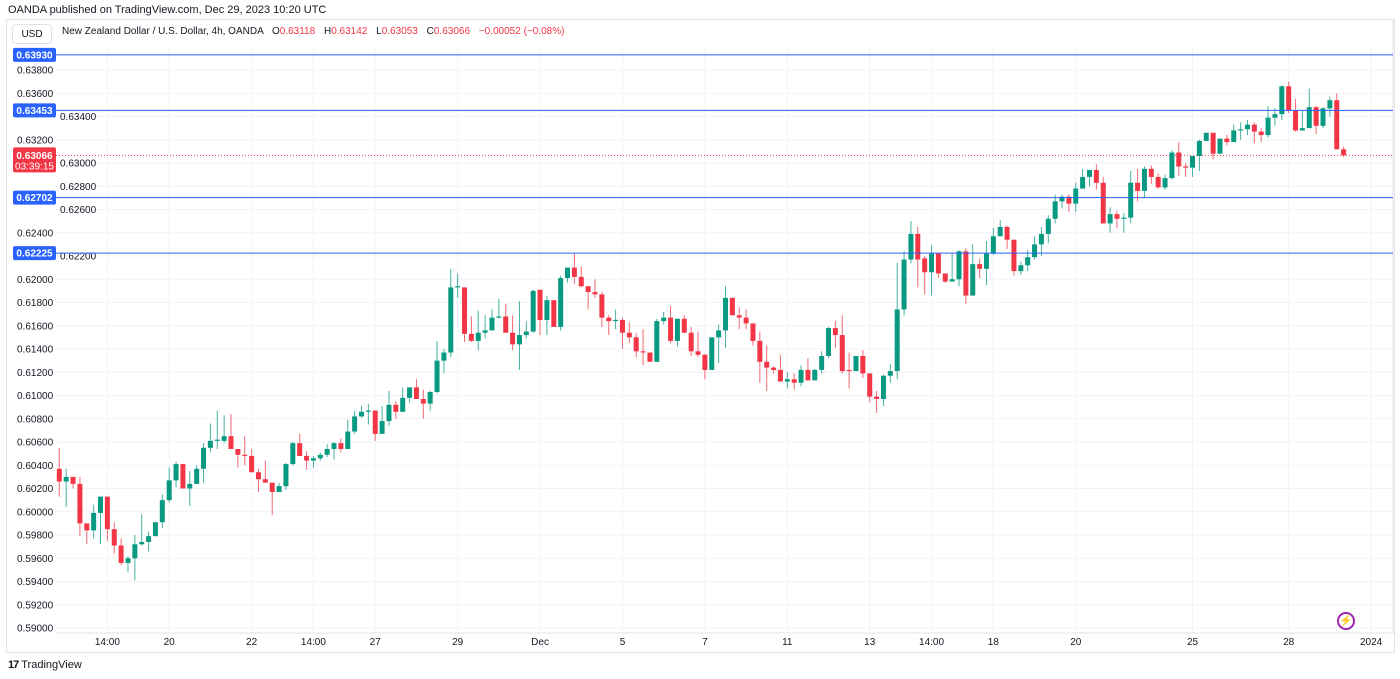 The width and height of the screenshot is (1400, 679). I want to click on y-tick-label: 0.61400, so click(35, 350).